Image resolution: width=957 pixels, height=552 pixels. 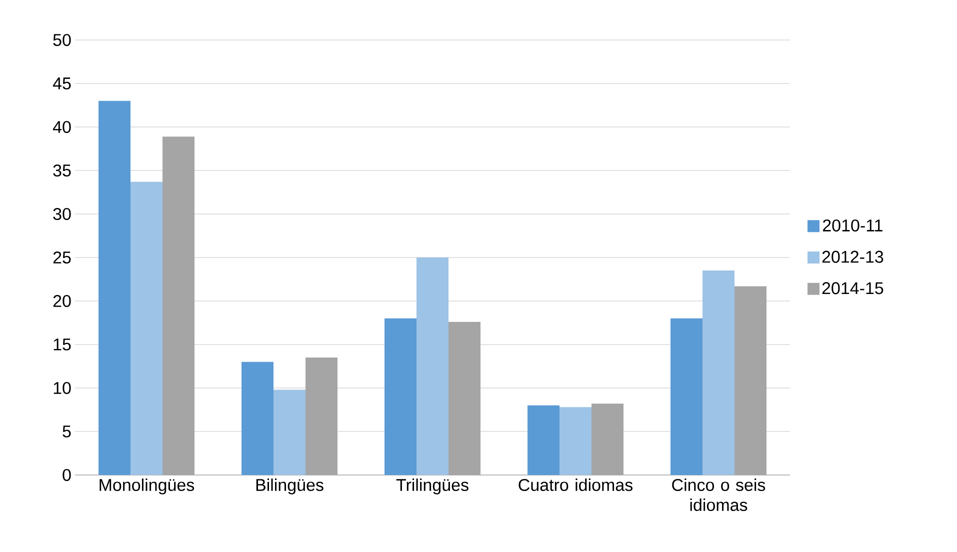 What do you see at coordinates (575, 485) in the screenshot?
I see `x-tick-label: Cuatro idiomas` at bounding box center [575, 485].